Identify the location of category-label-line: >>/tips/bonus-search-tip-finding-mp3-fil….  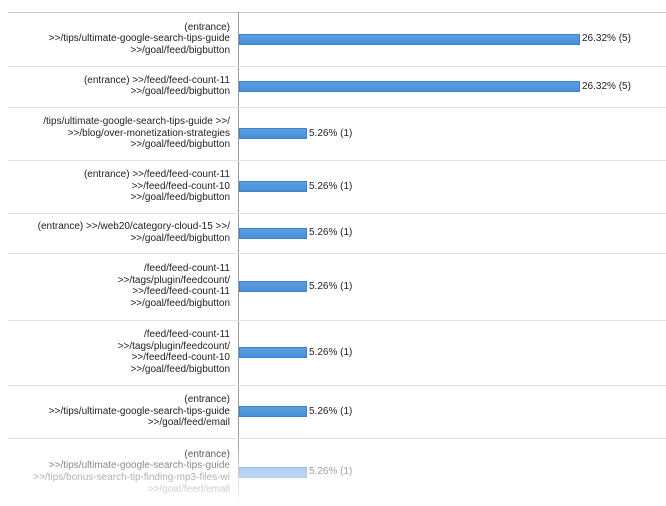
(131, 477).